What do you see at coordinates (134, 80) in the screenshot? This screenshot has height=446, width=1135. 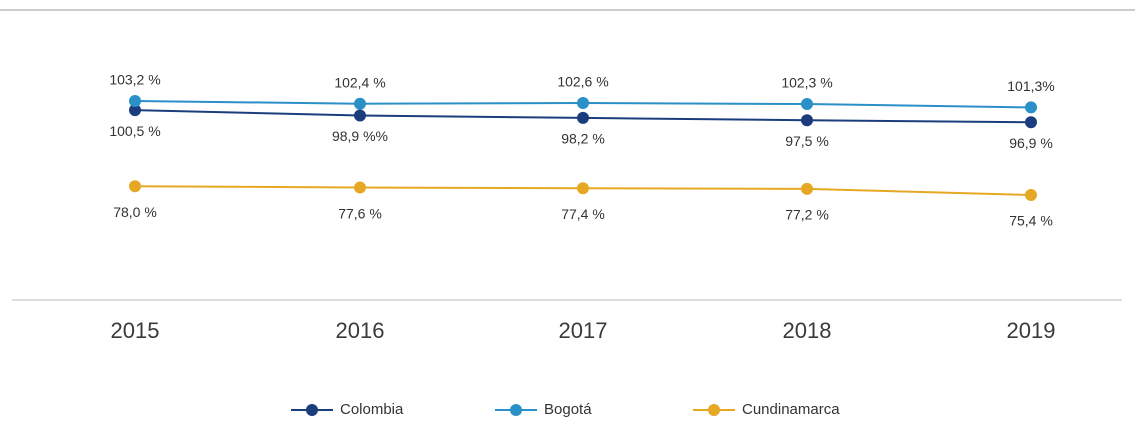 I see `value-label: 103,2 %` at bounding box center [134, 80].